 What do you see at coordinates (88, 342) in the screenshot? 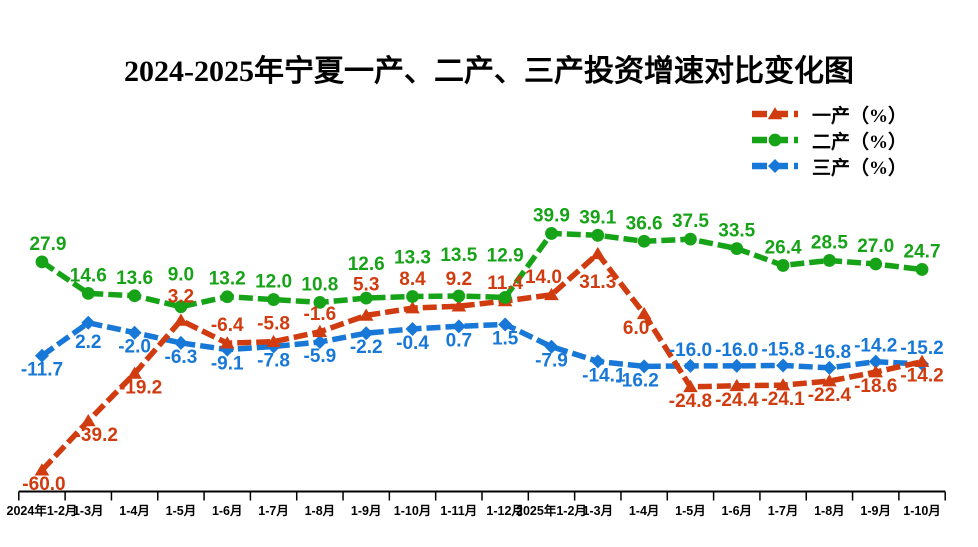
I see `data-label: 2.2` at bounding box center [88, 342].